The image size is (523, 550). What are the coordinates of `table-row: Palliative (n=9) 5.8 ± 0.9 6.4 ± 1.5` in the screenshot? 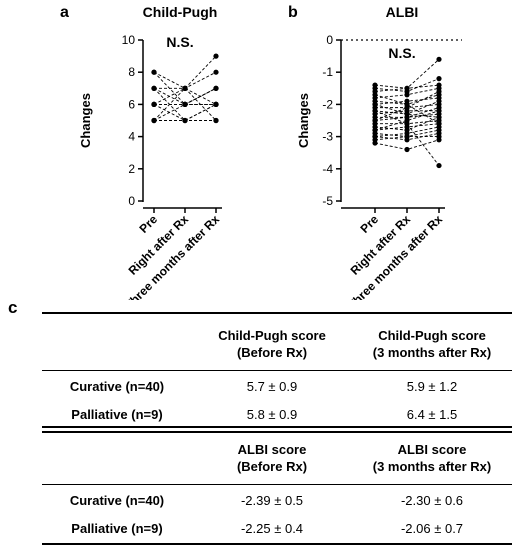 It's located at (277, 414).